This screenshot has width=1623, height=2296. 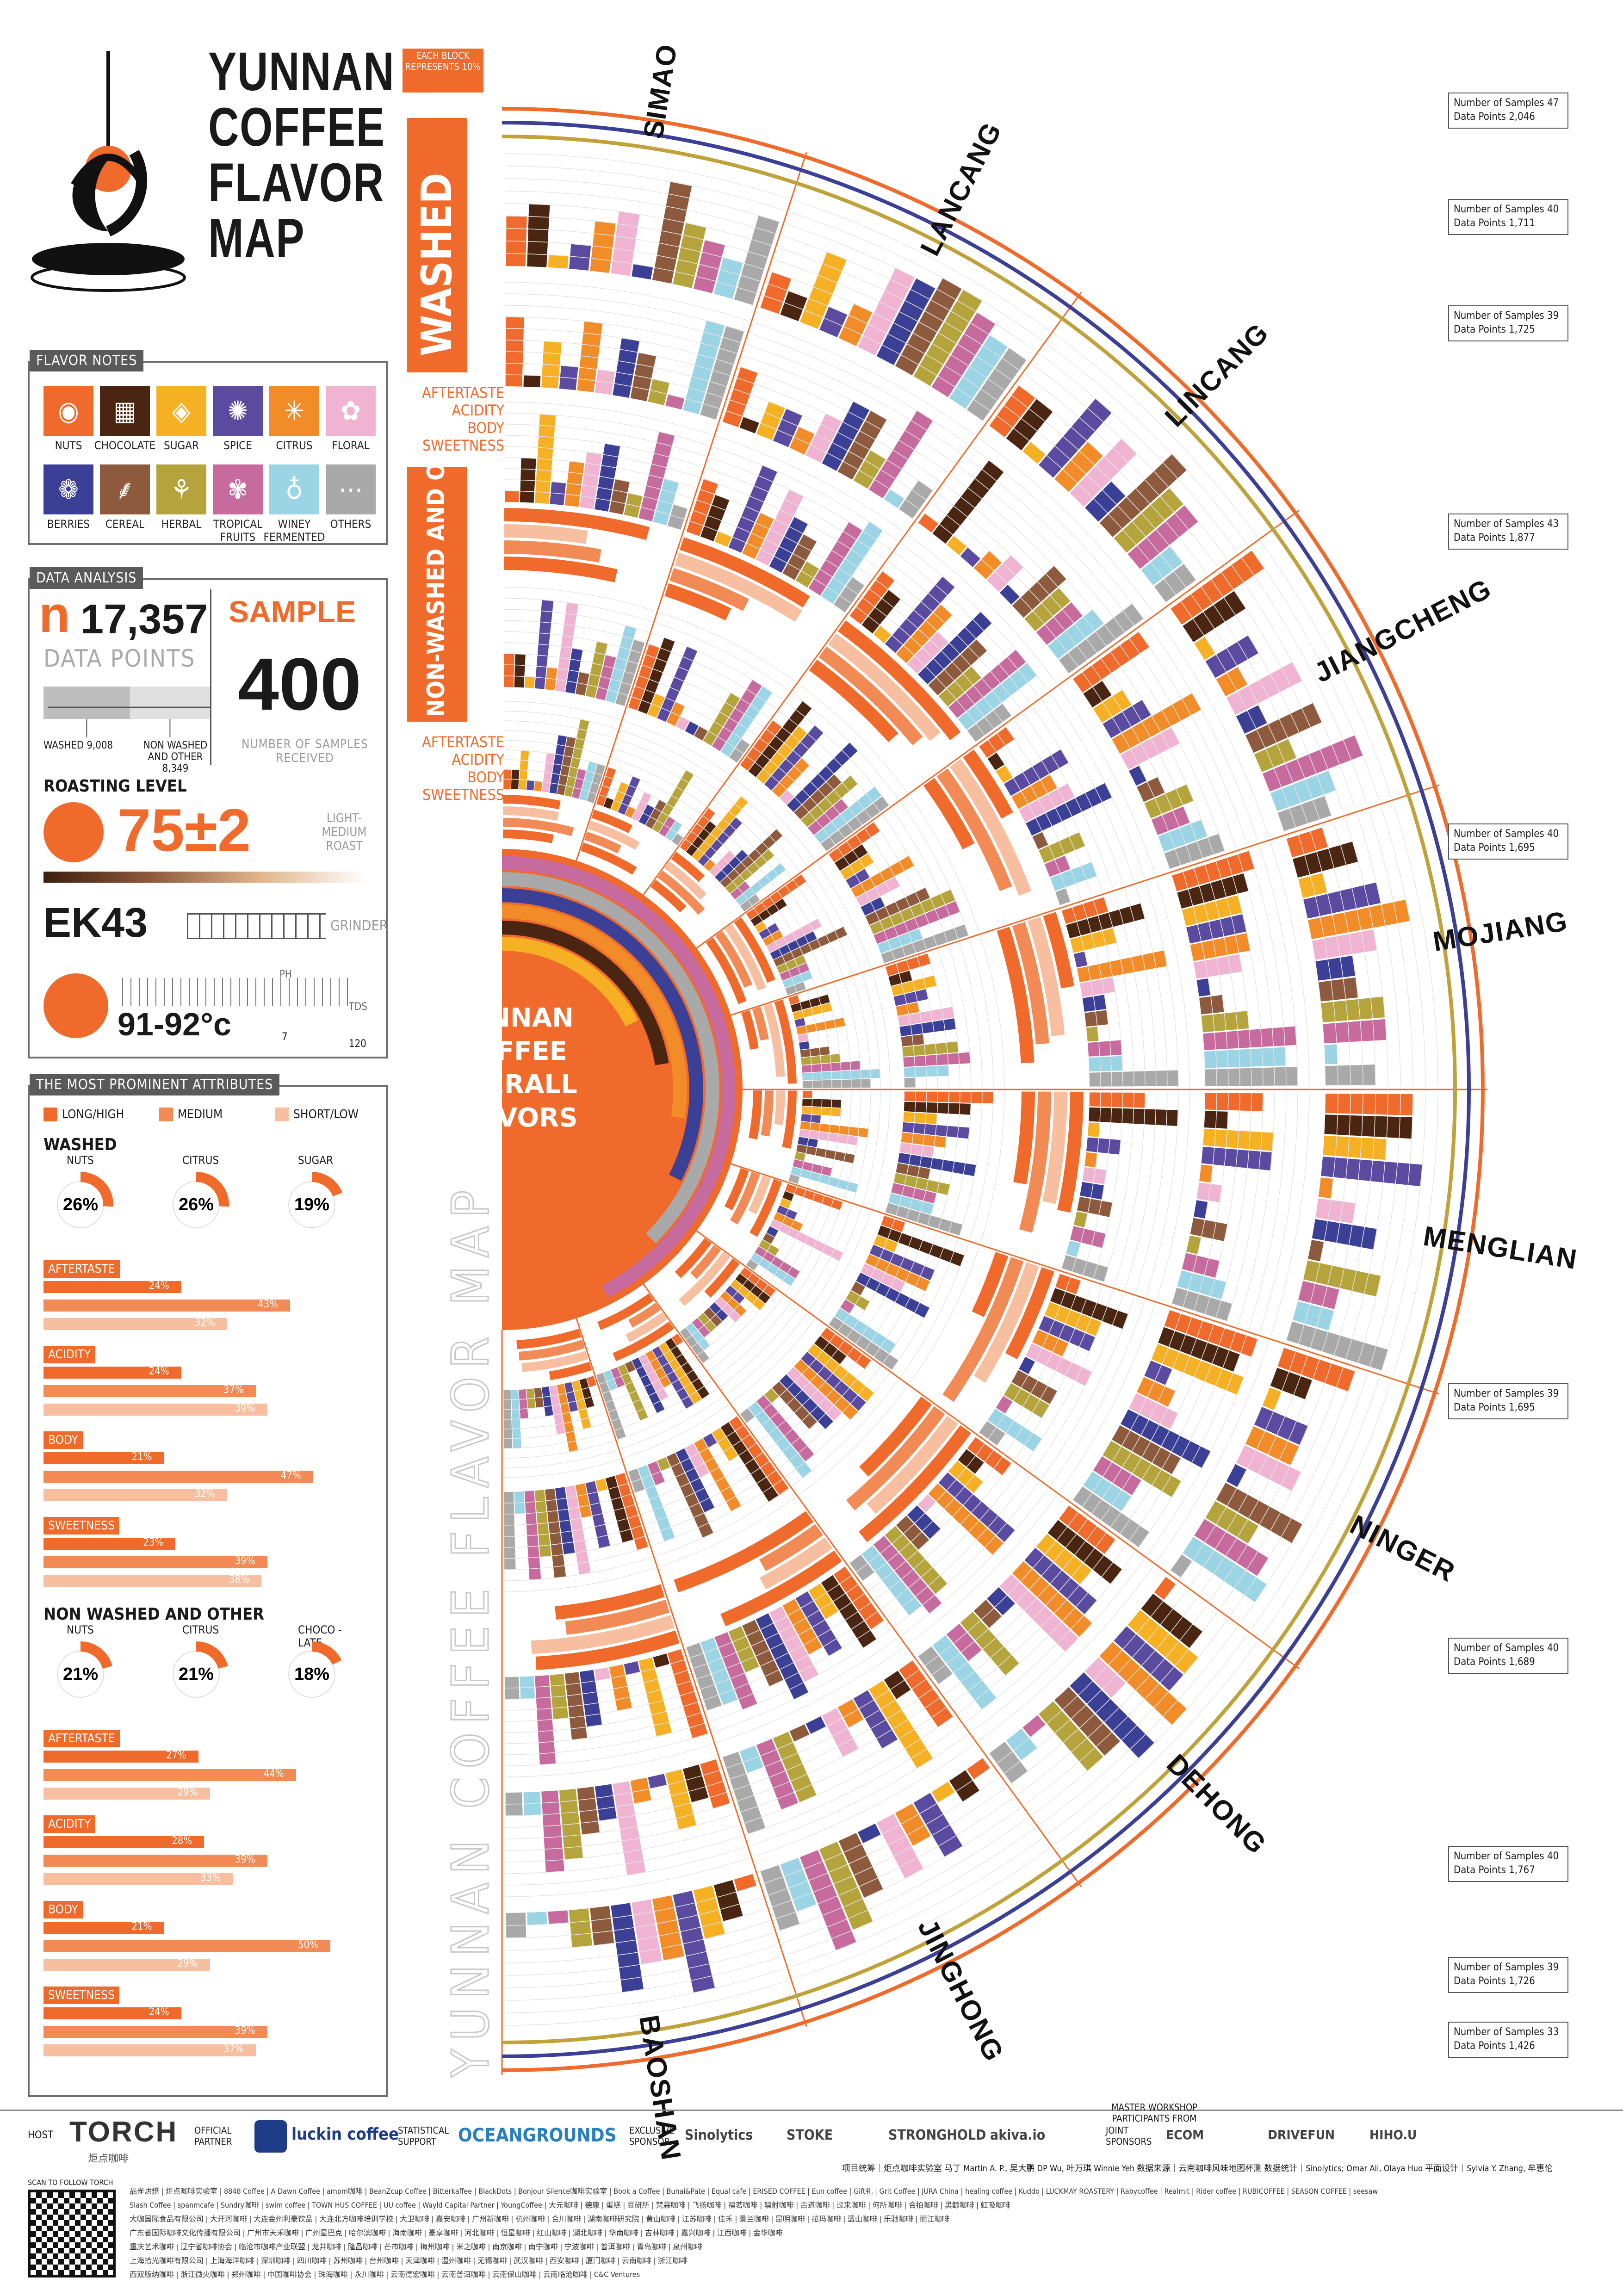 I want to click on attribute-pct: 38%, so click(x=239, y=1579).